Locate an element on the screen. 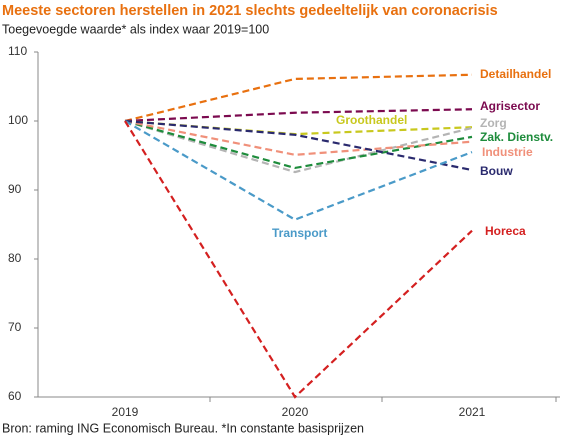 The width and height of the screenshot is (584, 439). y-tick-label: 90 is located at coordinates (15, 189).